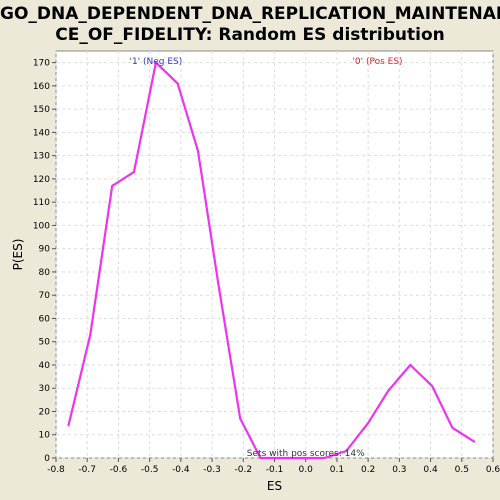 The image size is (500, 500). Describe the element at coordinates (306, 454) in the screenshot. I see `pos-scores-footer: Sets with pos scores: 14%` at that location.